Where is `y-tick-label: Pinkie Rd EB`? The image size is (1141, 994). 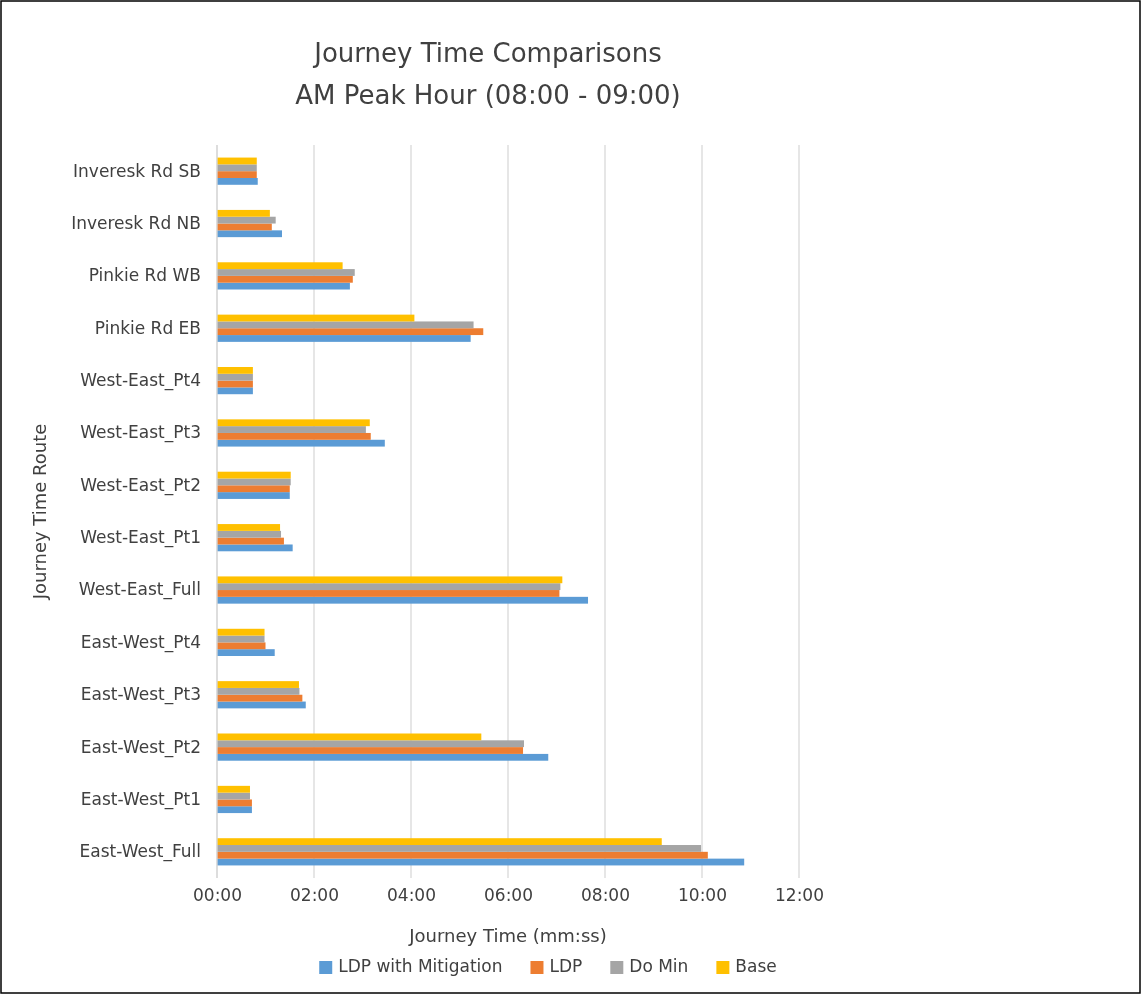 y-tick-label: Pinkie Rd EB is located at coordinates (147, 327).